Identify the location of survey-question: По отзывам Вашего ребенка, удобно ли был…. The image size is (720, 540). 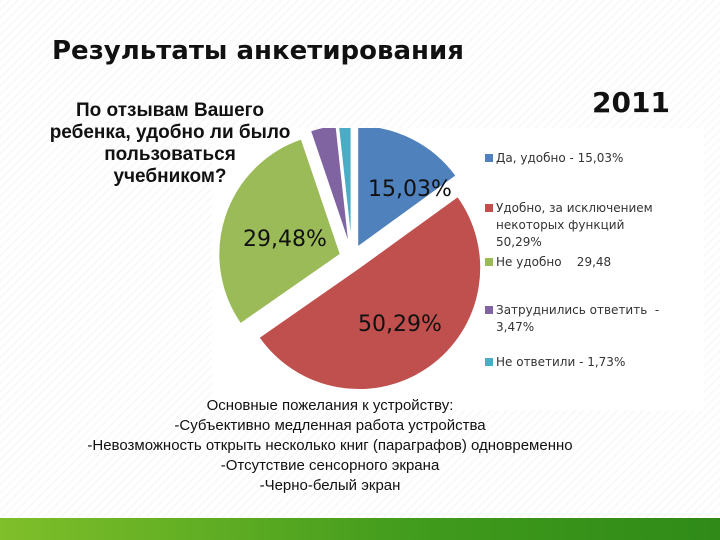
(170, 144).